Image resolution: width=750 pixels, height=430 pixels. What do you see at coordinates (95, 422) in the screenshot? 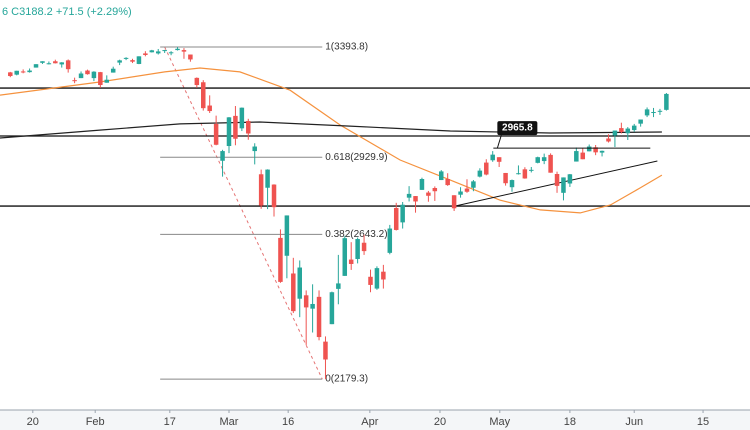
I see `x-tick-label: Feb` at bounding box center [95, 422].